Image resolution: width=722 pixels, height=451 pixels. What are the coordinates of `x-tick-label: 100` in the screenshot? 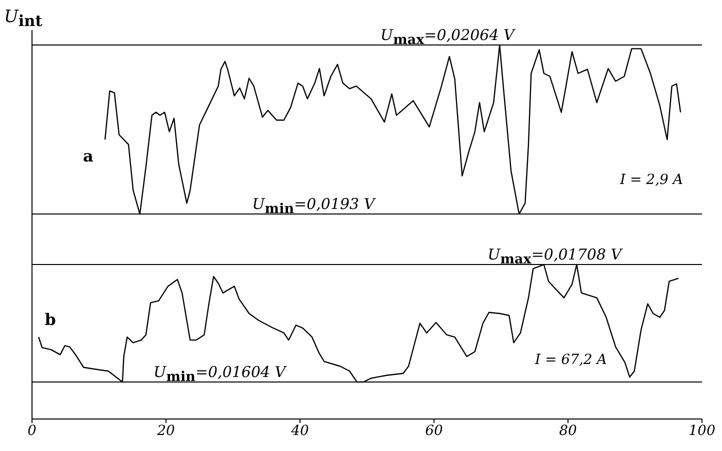 It's located at (702, 430).